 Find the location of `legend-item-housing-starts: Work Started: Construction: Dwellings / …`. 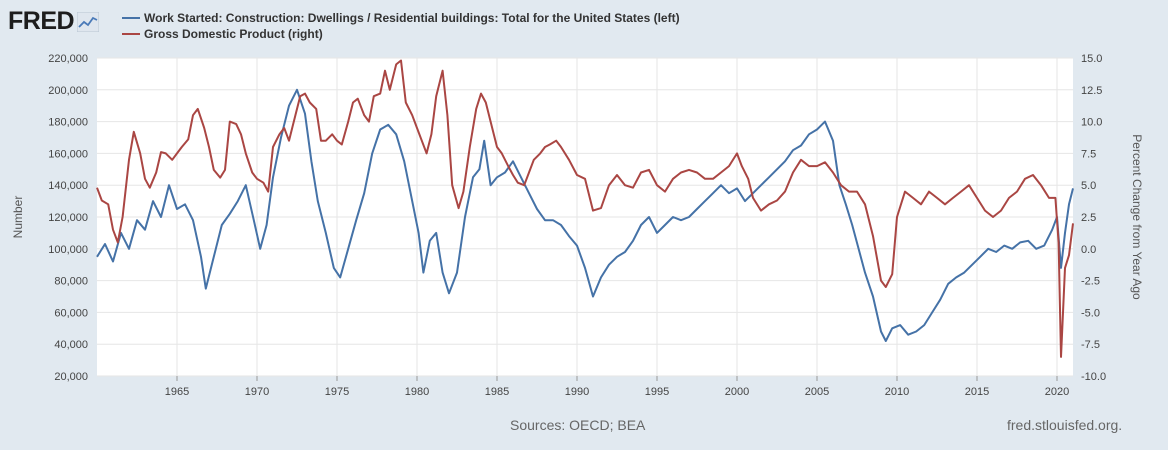

legend-item-housing-starts: Work Started: Construction: Dwellings / … is located at coordinates (401, 18).